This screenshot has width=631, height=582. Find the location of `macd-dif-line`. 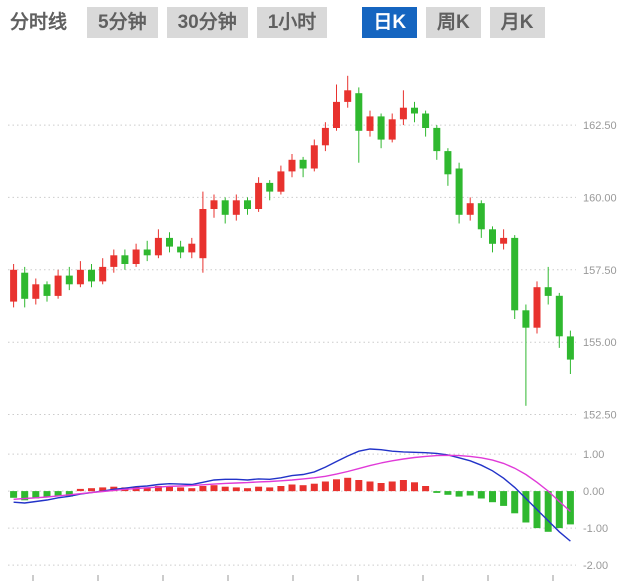

macd-dif-line is located at coordinates (292, 495).